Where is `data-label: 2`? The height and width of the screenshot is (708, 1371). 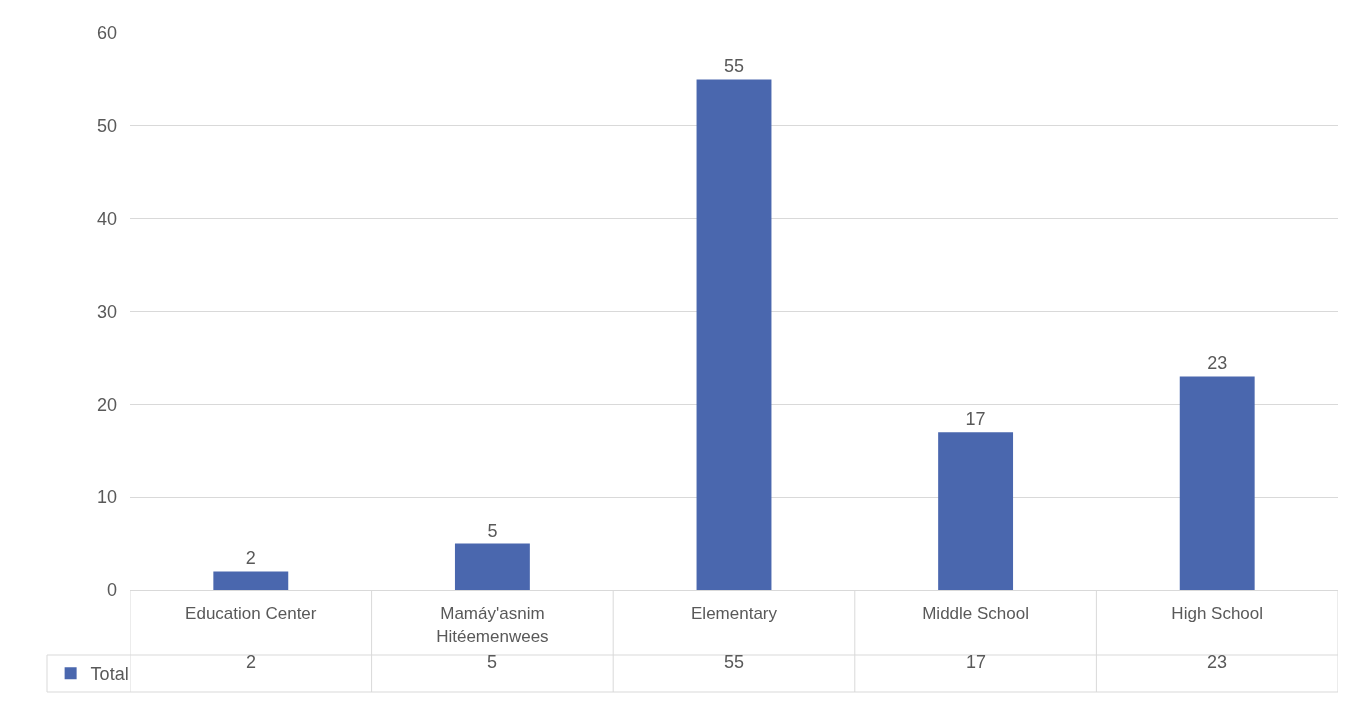
data-label: 2 is located at coordinates (250, 558).